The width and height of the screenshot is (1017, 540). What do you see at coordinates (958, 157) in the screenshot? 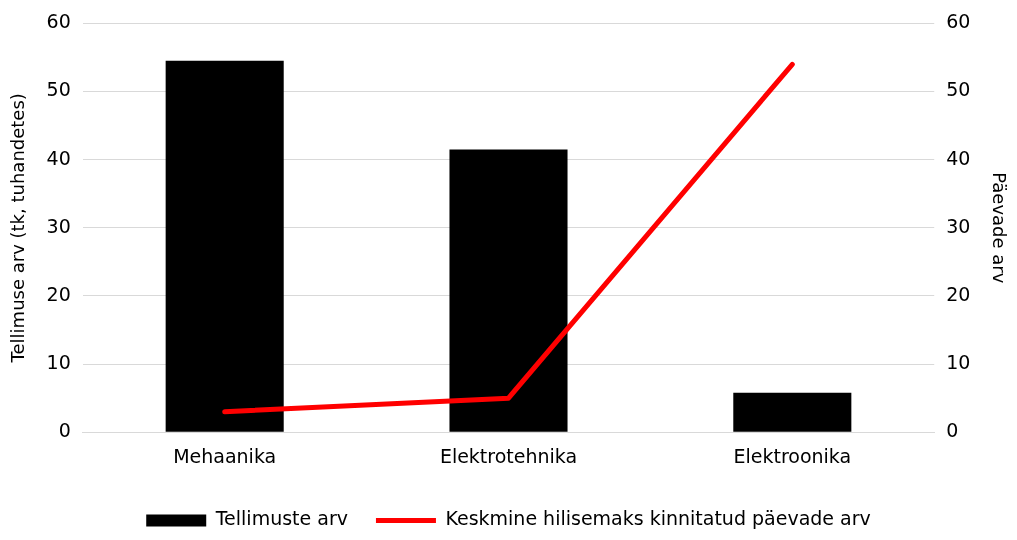
I see `y2-tick-label: 40` at bounding box center [958, 157].